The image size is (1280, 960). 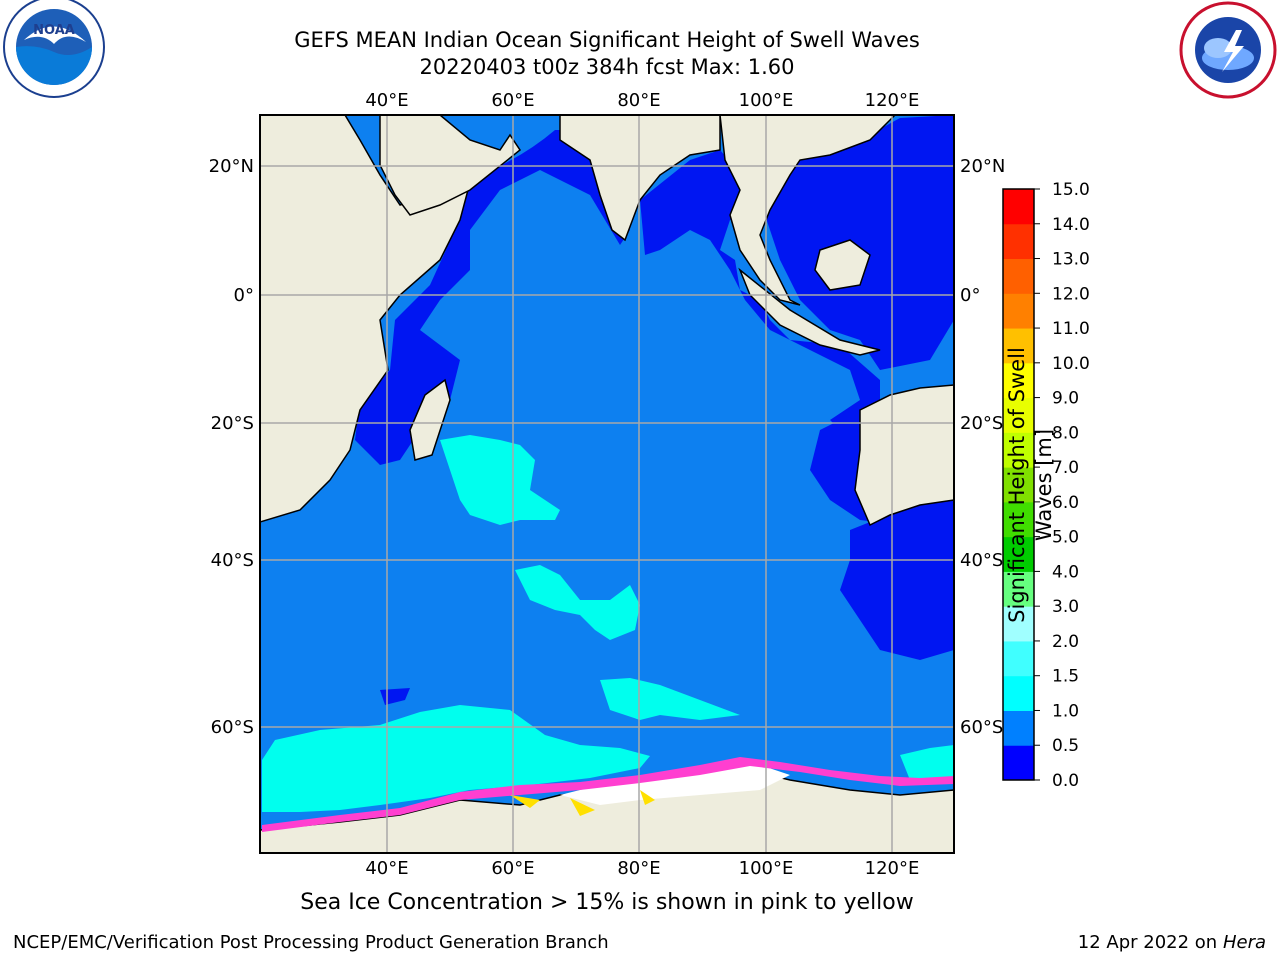 What do you see at coordinates (232, 560) in the screenshot?
I see `lat-label-left: 40°S` at bounding box center [232, 560].